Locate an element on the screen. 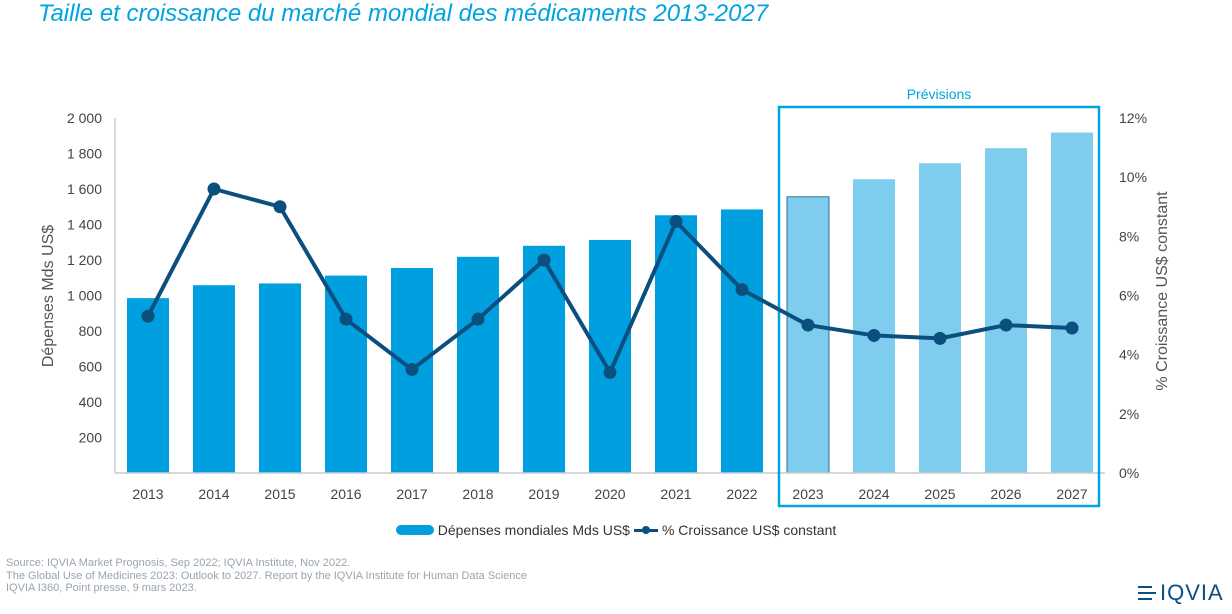 Image resolution: width=1232 pixels, height=614 pixels. y-tick-label: 1 600 is located at coordinates (84, 189).